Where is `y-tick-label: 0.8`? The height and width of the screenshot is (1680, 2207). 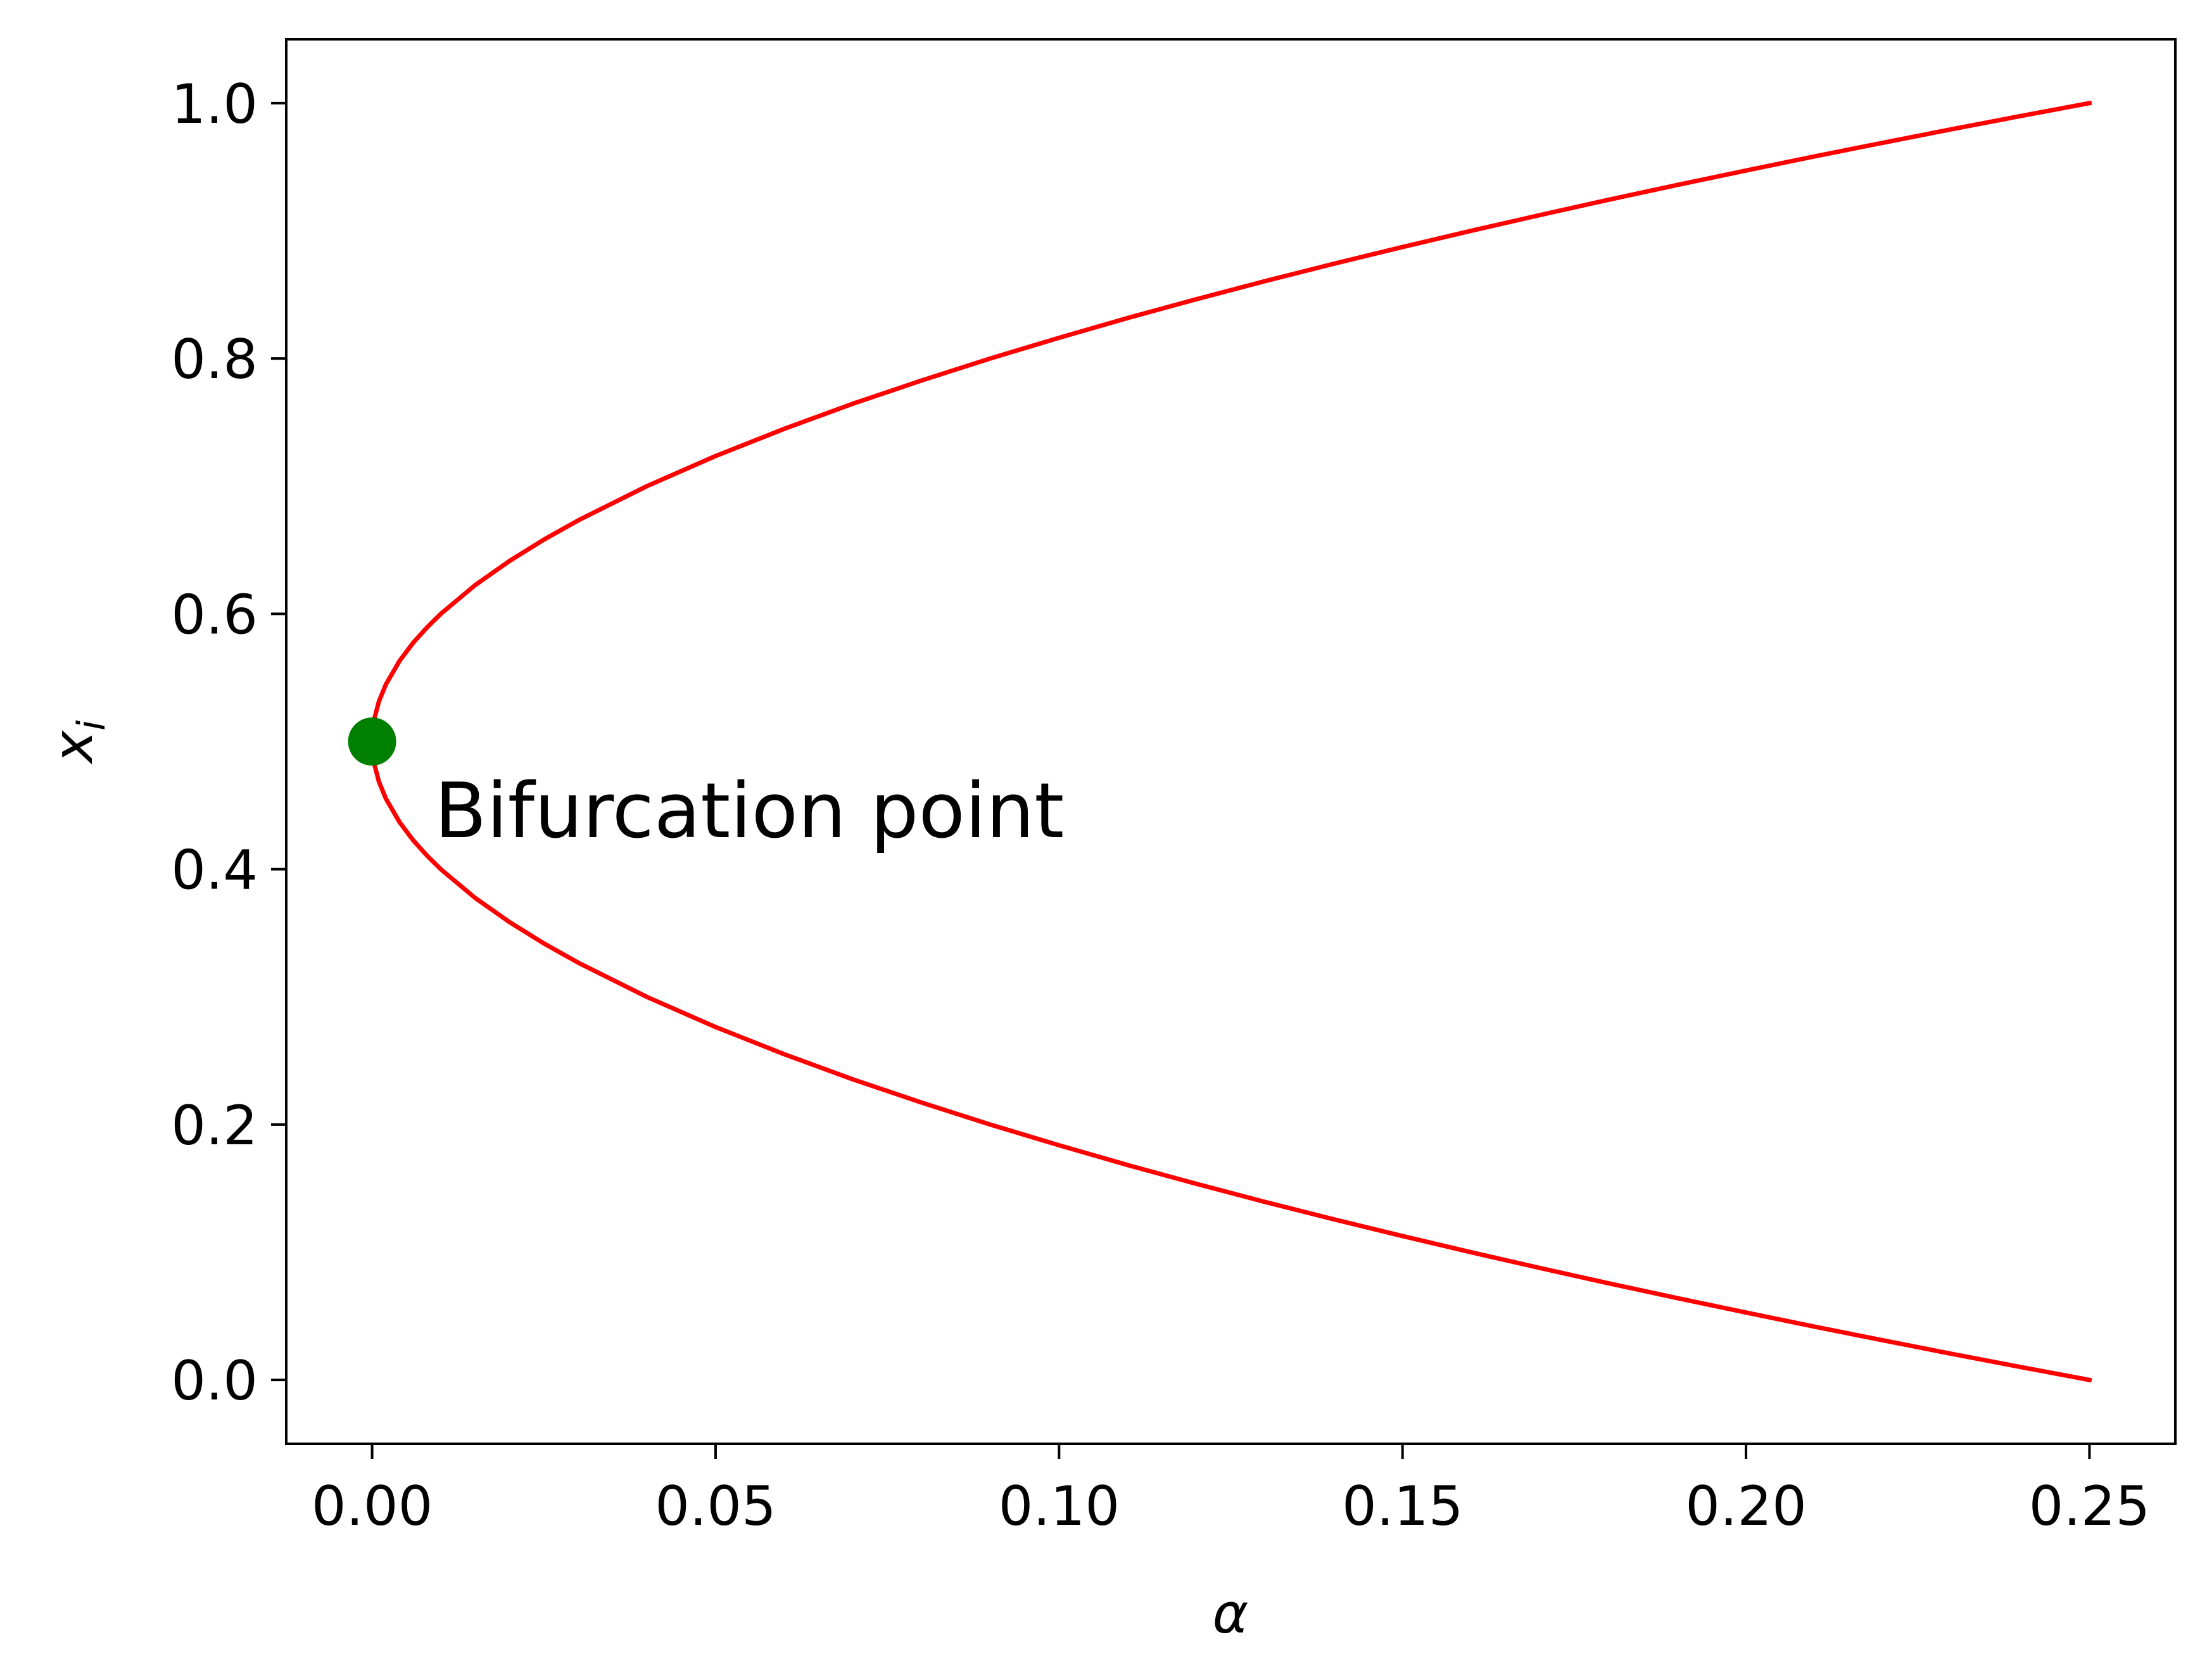 y-tick-label: 0.8 is located at coordinates (214, 360).